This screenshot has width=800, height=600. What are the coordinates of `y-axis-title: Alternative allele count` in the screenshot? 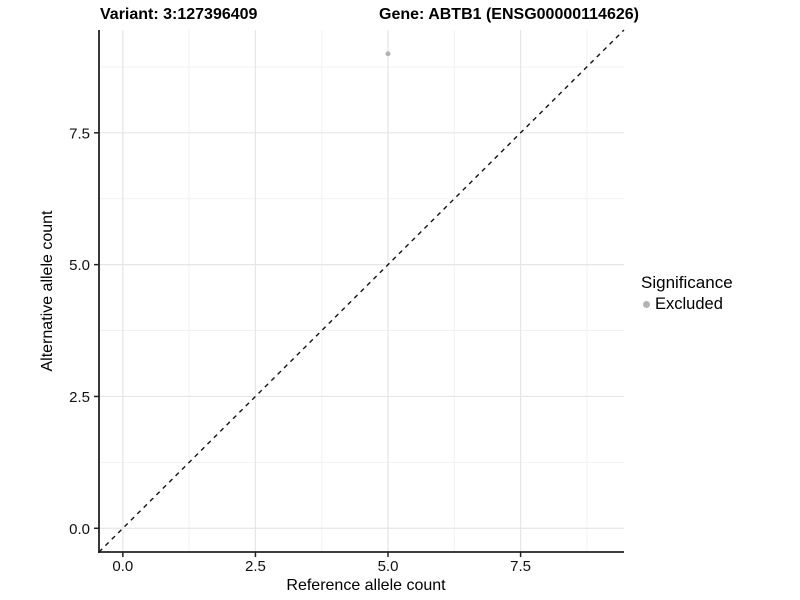 It's located at (47, 291).